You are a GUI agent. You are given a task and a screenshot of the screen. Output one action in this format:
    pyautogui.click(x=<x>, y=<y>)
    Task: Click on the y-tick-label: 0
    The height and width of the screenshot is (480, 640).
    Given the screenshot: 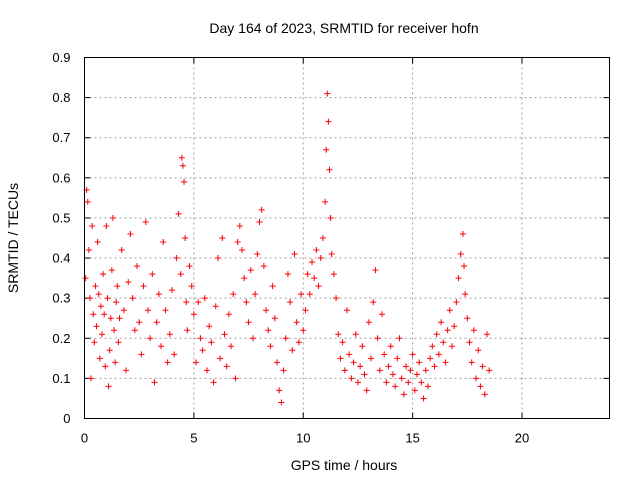 What is the action you would take?
    pyautogui.click(x=66, y=418)
    